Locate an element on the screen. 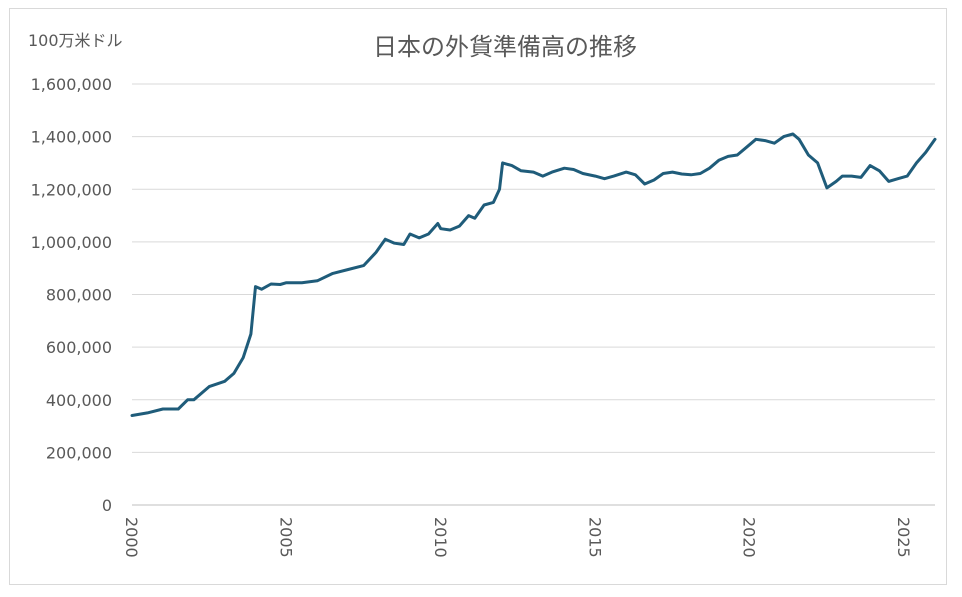  x-tick-label: 2015 is located at coordinates (594, 537).